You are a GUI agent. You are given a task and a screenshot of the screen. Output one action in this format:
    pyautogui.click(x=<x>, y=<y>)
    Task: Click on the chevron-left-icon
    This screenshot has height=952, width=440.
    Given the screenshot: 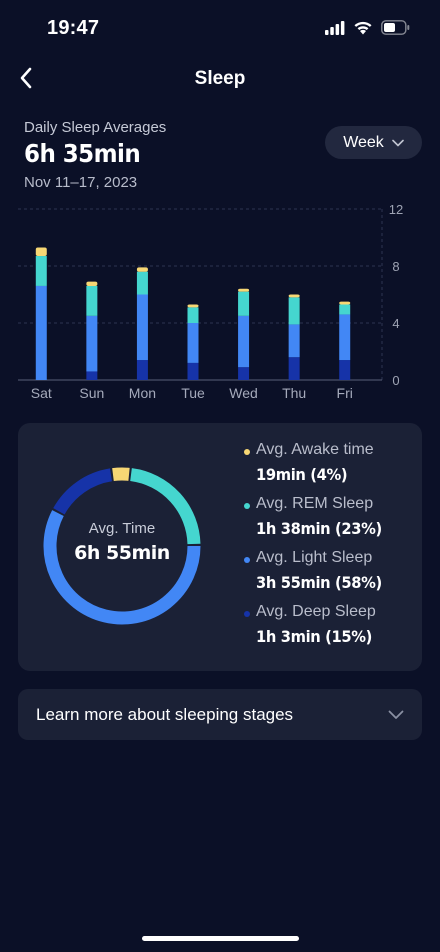 What is the action you would take?
    pyautogui.click(x=26, y=78)
    